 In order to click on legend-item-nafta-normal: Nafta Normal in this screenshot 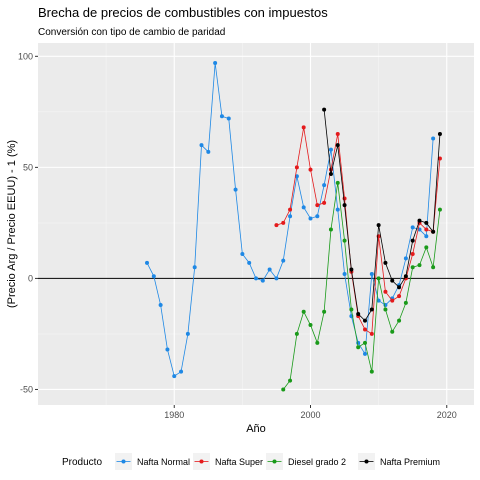, I will do `click(152, 461)`.